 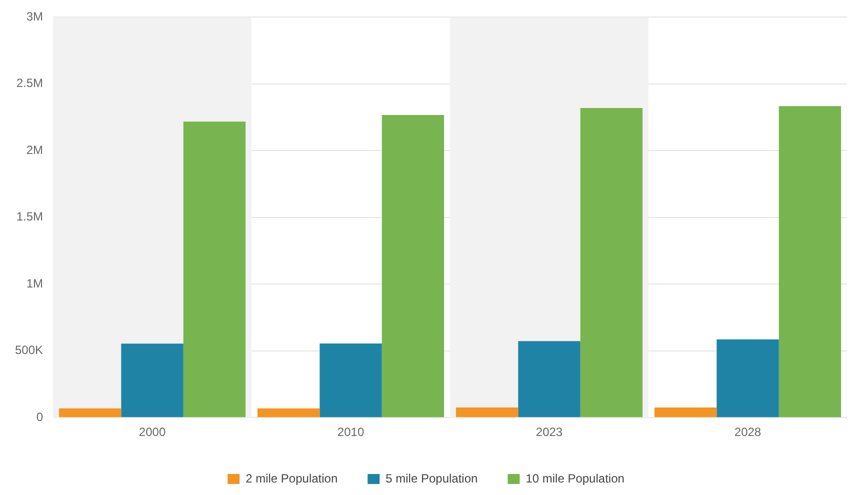 What do you see at coordinates (549, 432) in the screenshot?
I see `x-tick-label: 2023` at bounding box center [549, 432].